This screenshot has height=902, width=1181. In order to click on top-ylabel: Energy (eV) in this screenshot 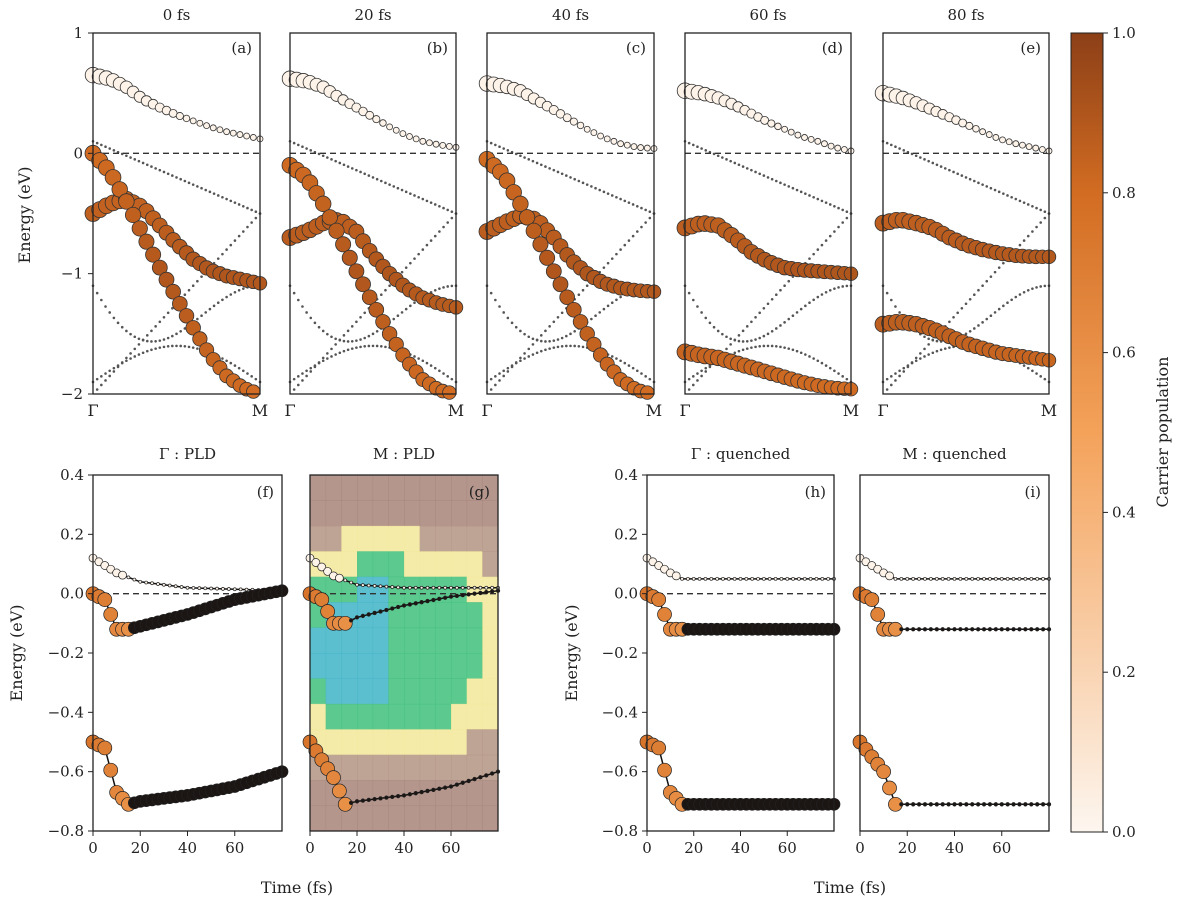, I will do `click(24, 215)`.